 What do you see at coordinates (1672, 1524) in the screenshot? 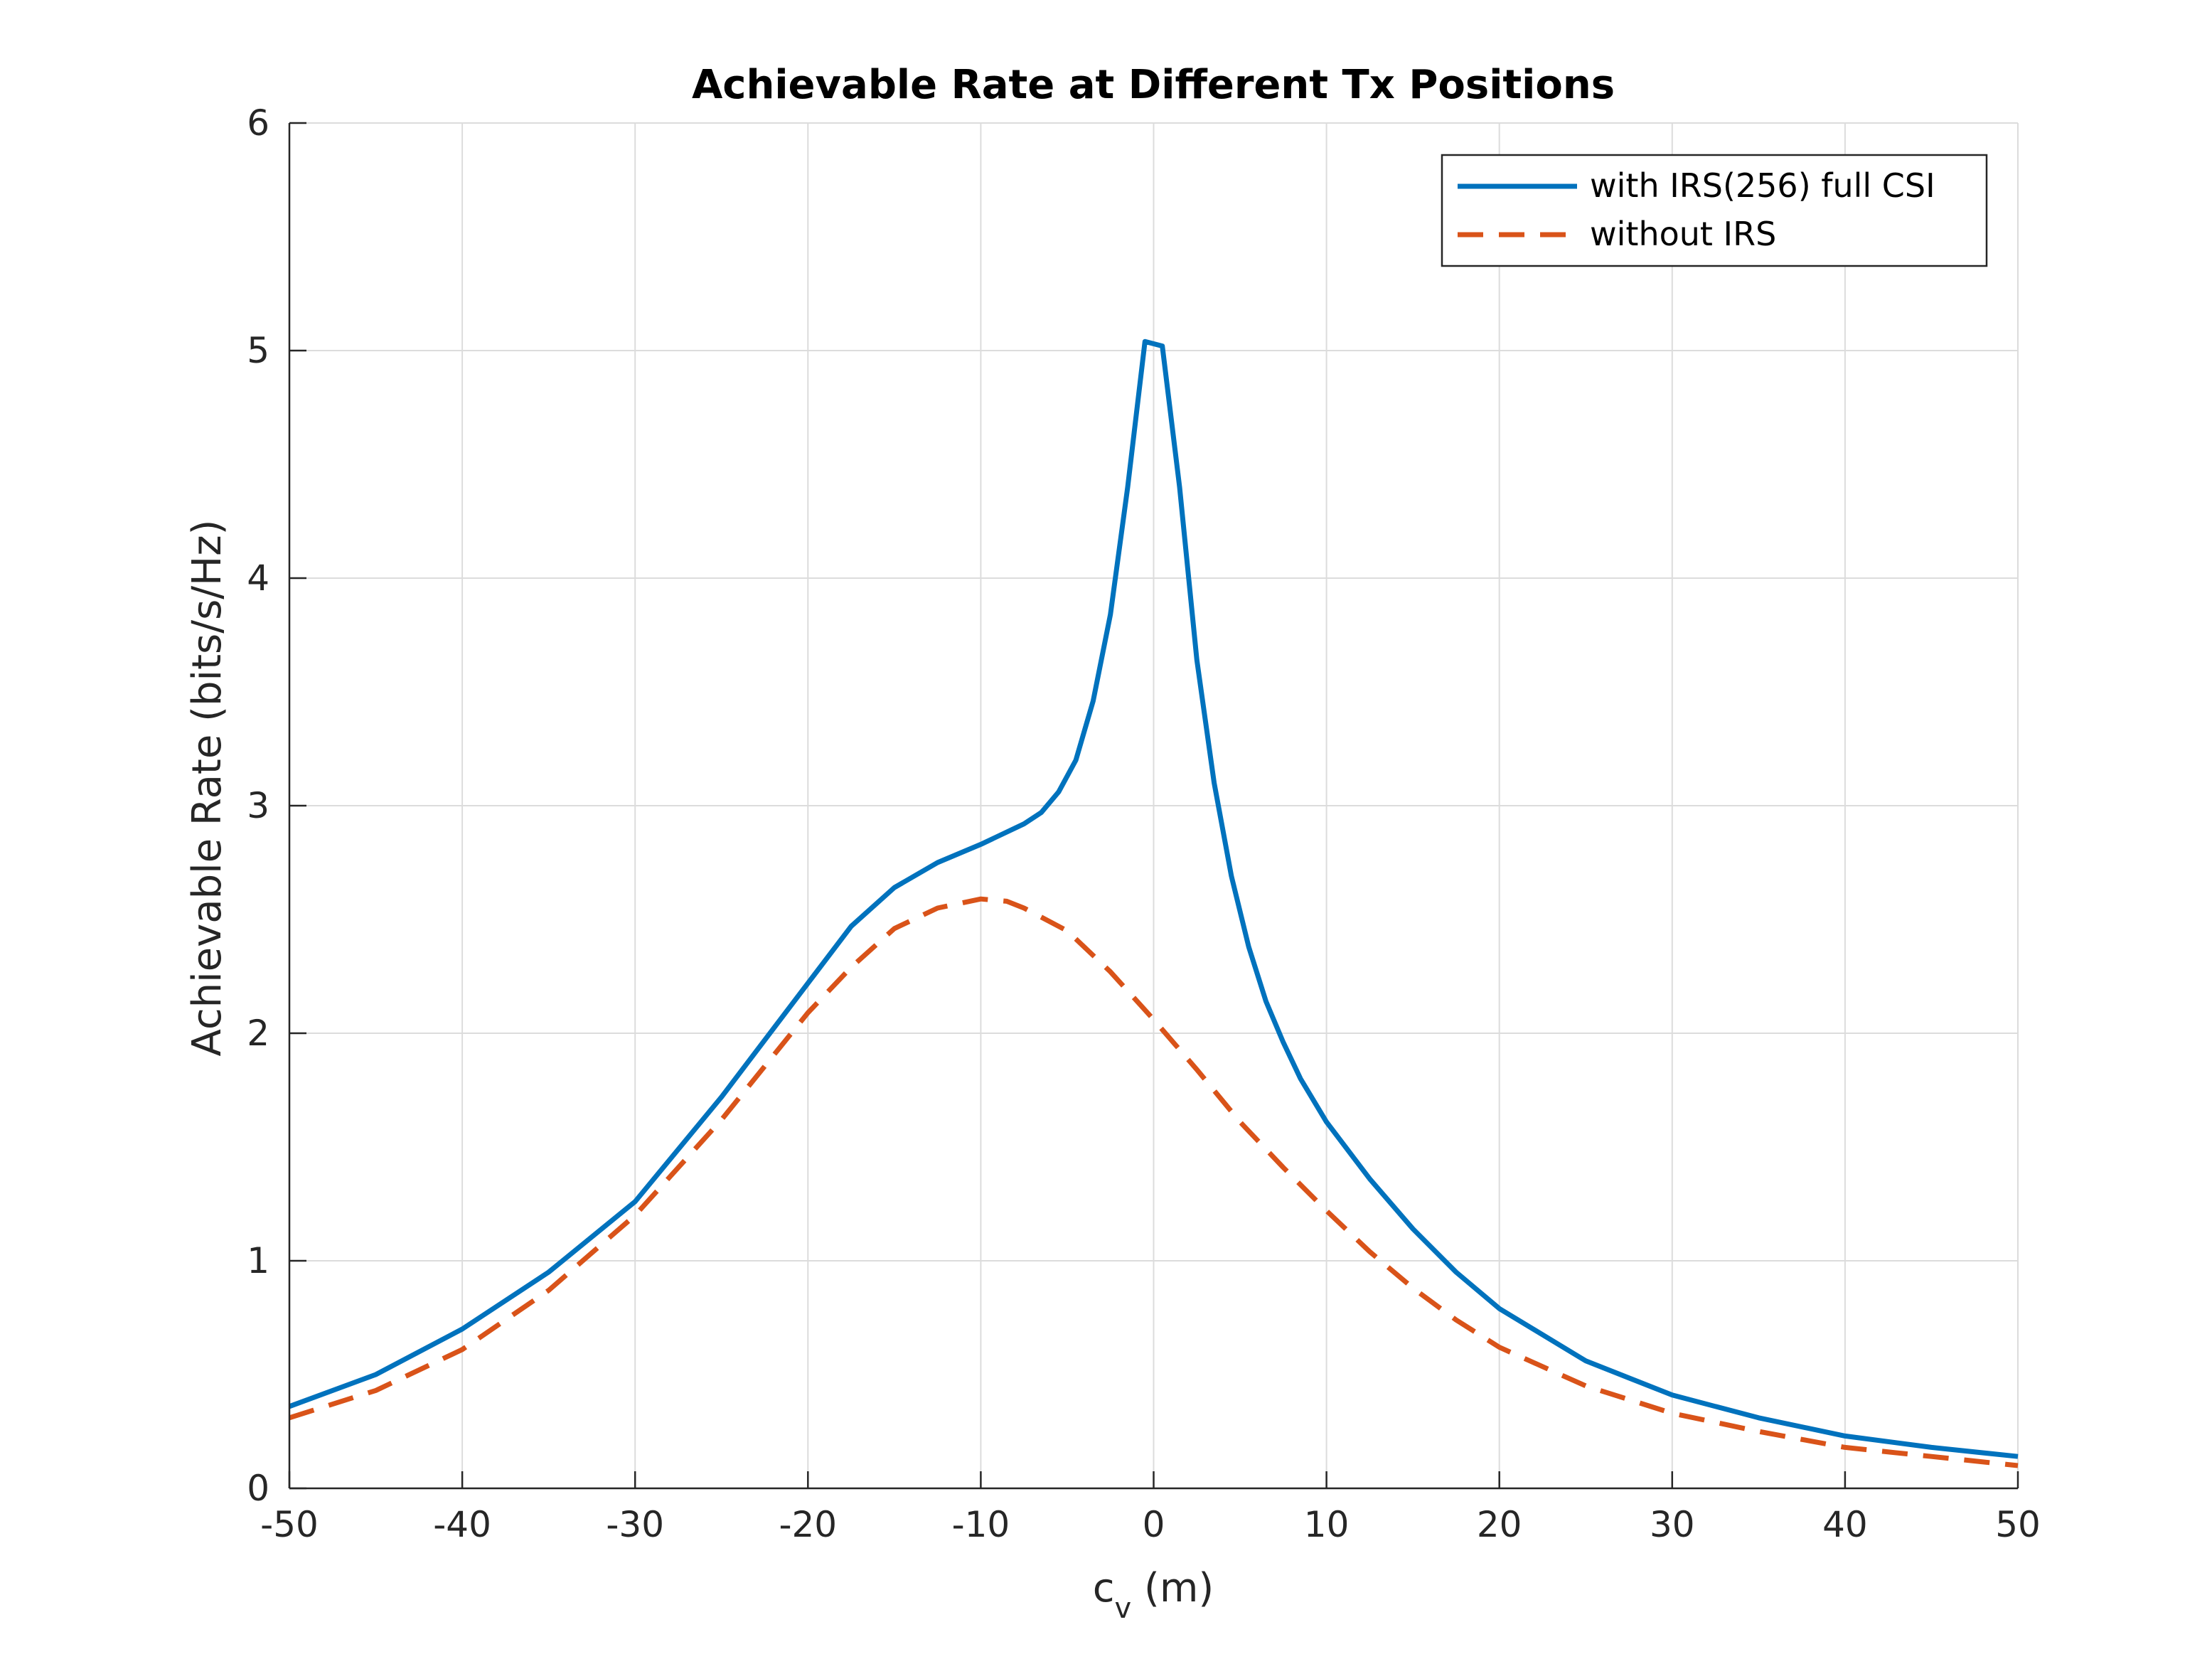
I see `x-tick-label: 30` at bounding box center [1672, 1524].